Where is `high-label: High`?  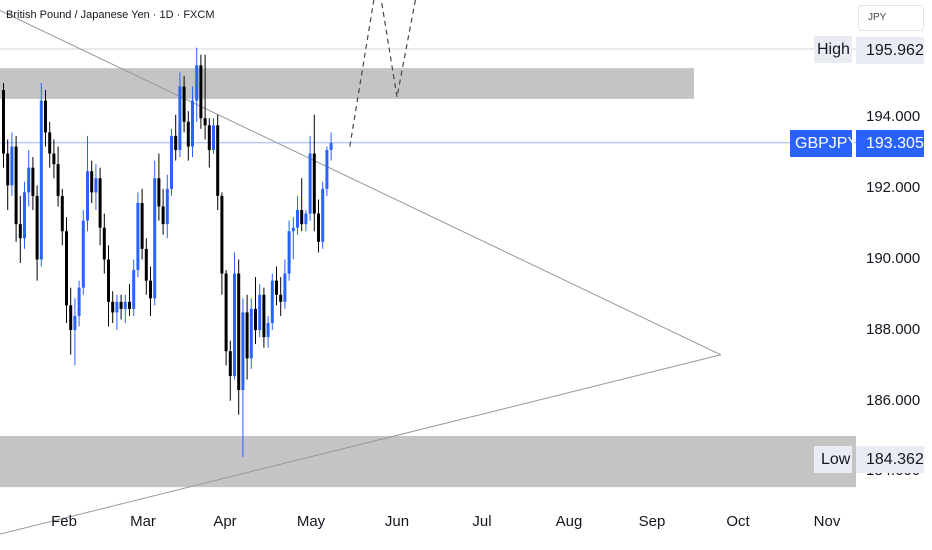 high-label: High is located at coordinates (833, 49).